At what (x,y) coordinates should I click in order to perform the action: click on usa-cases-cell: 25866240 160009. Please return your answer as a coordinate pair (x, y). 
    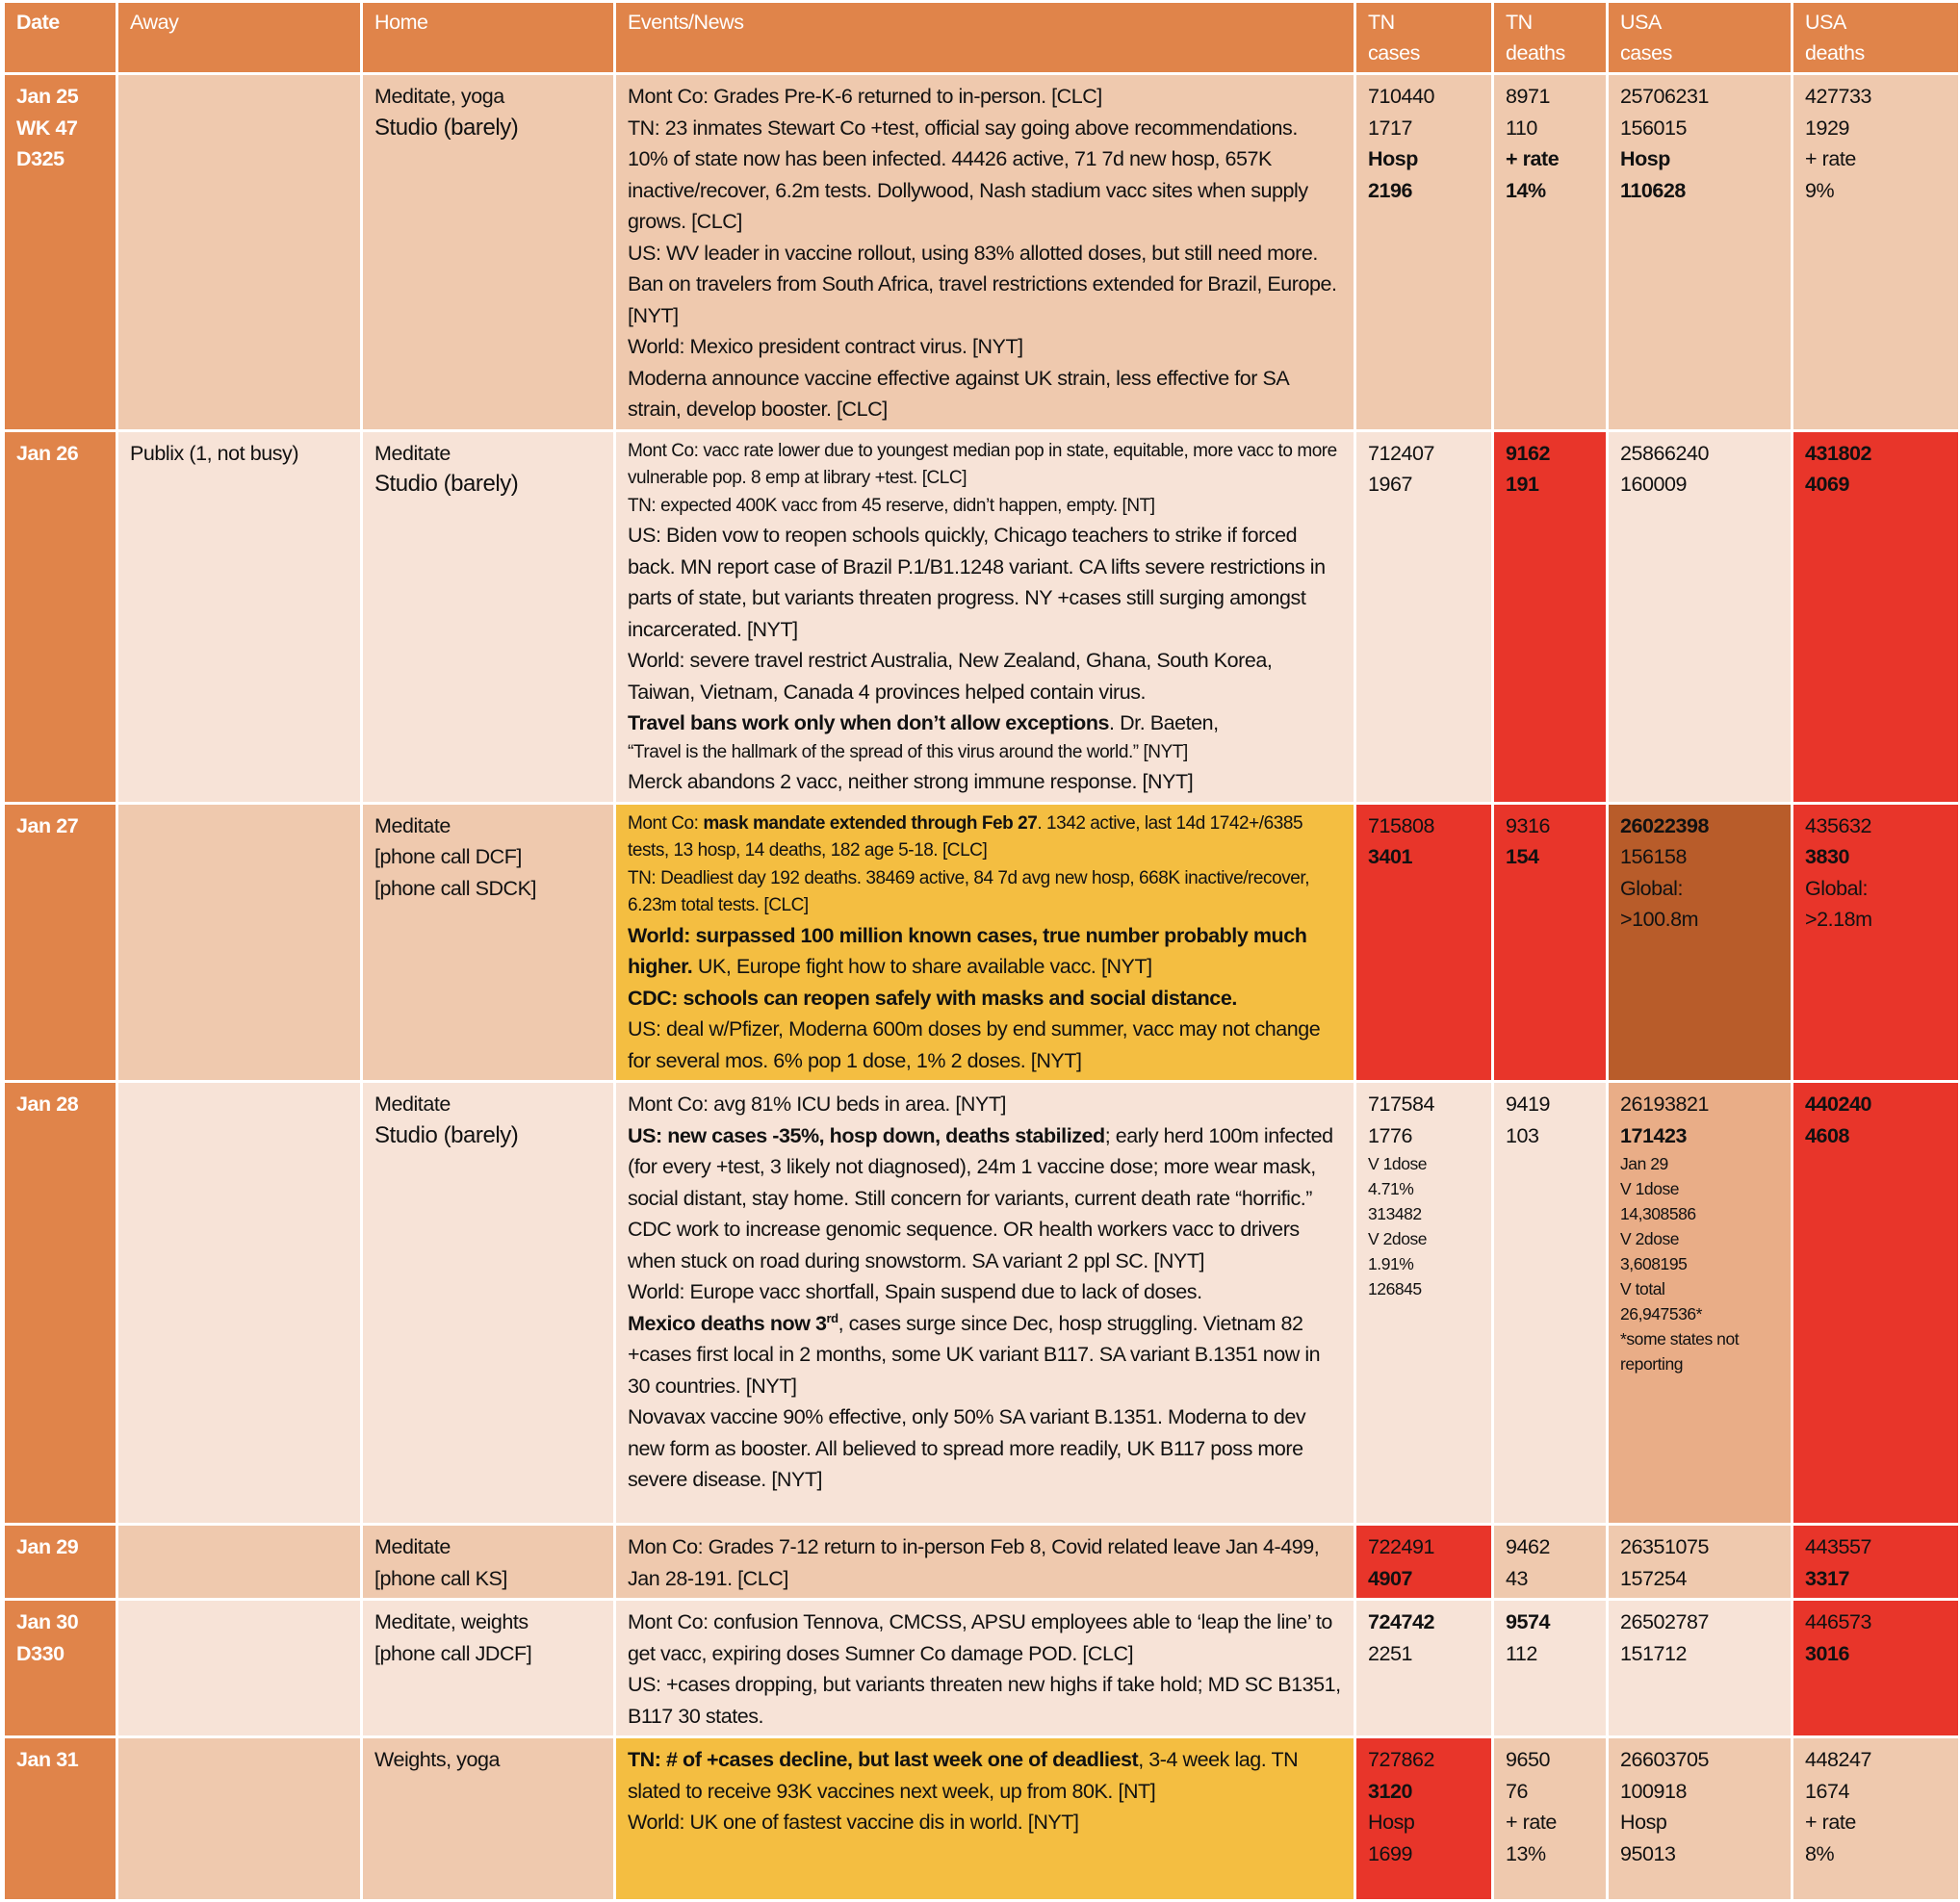
    Looking at the image, I should click on (1699, 616).